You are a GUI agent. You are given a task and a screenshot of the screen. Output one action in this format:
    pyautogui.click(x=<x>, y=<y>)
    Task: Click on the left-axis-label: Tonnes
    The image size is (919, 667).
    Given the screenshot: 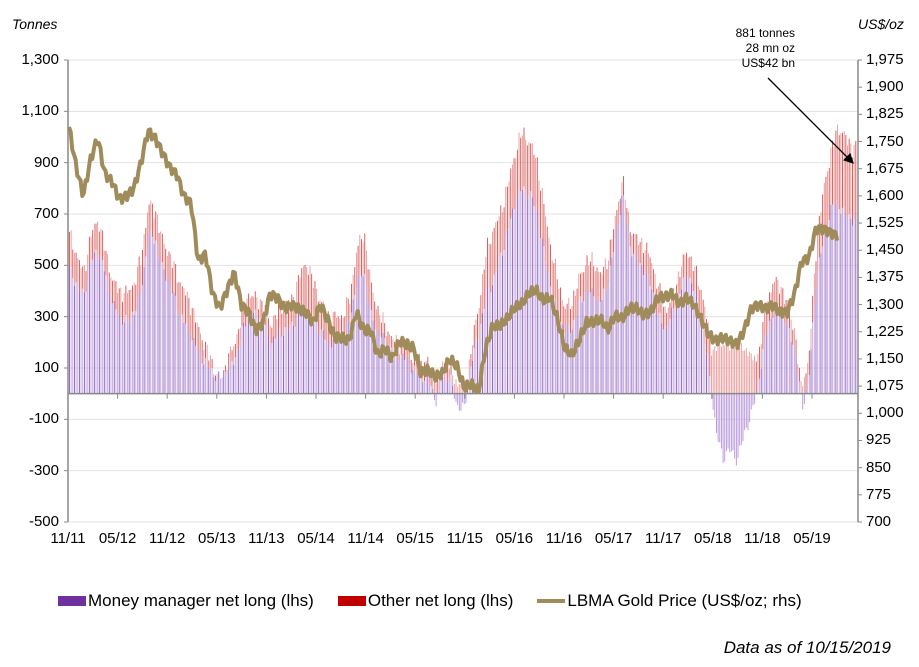 What is the action you would take?
    pyautogui.click(x=35, y=24)
    